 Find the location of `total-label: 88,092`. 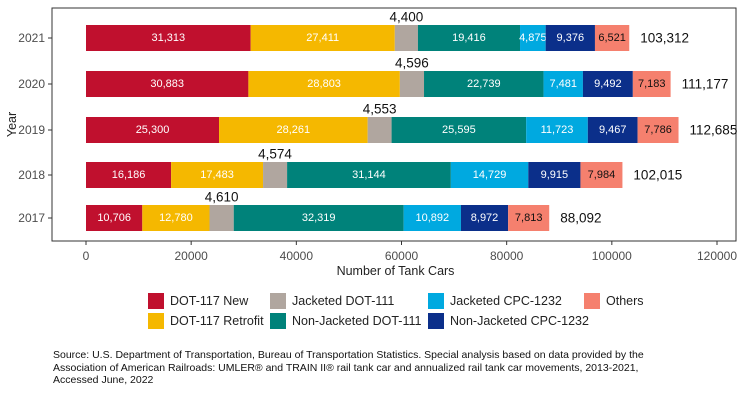

total-label: 88,092 is located at coordinates (580, 218).